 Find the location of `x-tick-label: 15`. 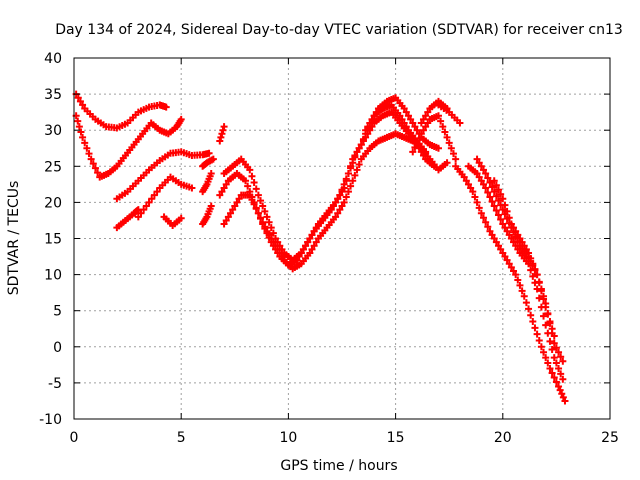

x-tick-label: 15 is located at coordinates (396, 438).